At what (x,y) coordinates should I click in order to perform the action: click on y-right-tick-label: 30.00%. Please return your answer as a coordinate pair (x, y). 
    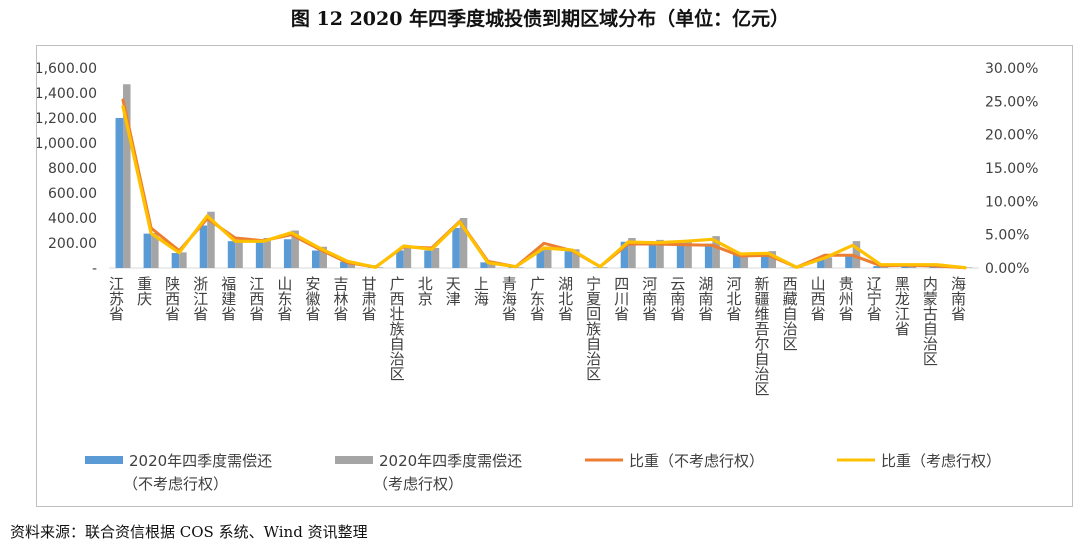
    Looking at the image, I should click on (1011, 69).